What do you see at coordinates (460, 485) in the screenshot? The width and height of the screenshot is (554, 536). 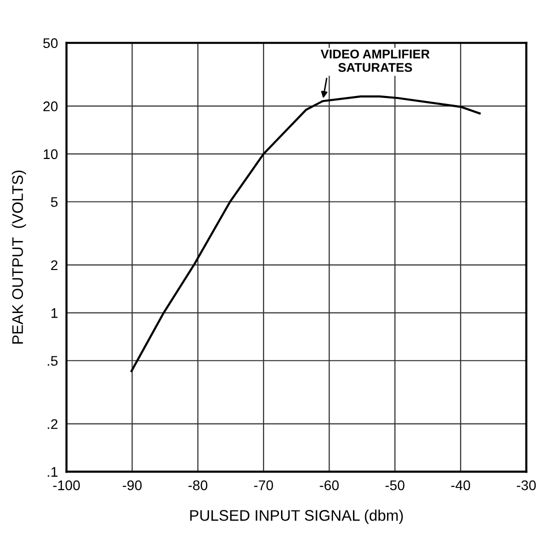 I see `x-tick-label: -40` at bounding box center [460, 485].